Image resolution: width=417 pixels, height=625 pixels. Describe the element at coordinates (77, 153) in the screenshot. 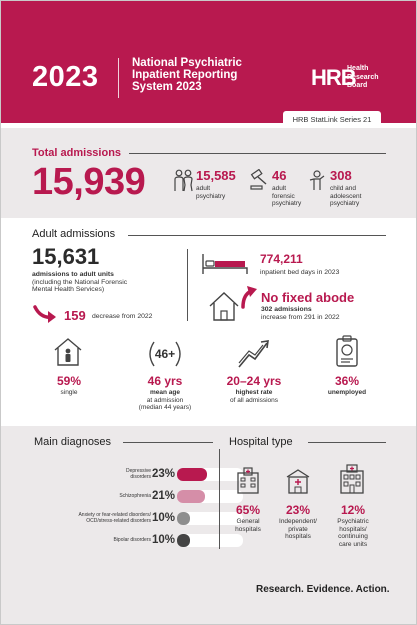

I see `total-admissions-heading: Total admissions` at that location.